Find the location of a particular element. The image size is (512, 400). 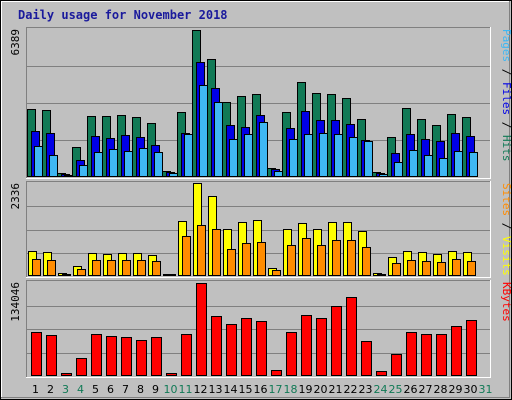

x-tick-label-day-19: 19 is located at coordinates (306, 389).